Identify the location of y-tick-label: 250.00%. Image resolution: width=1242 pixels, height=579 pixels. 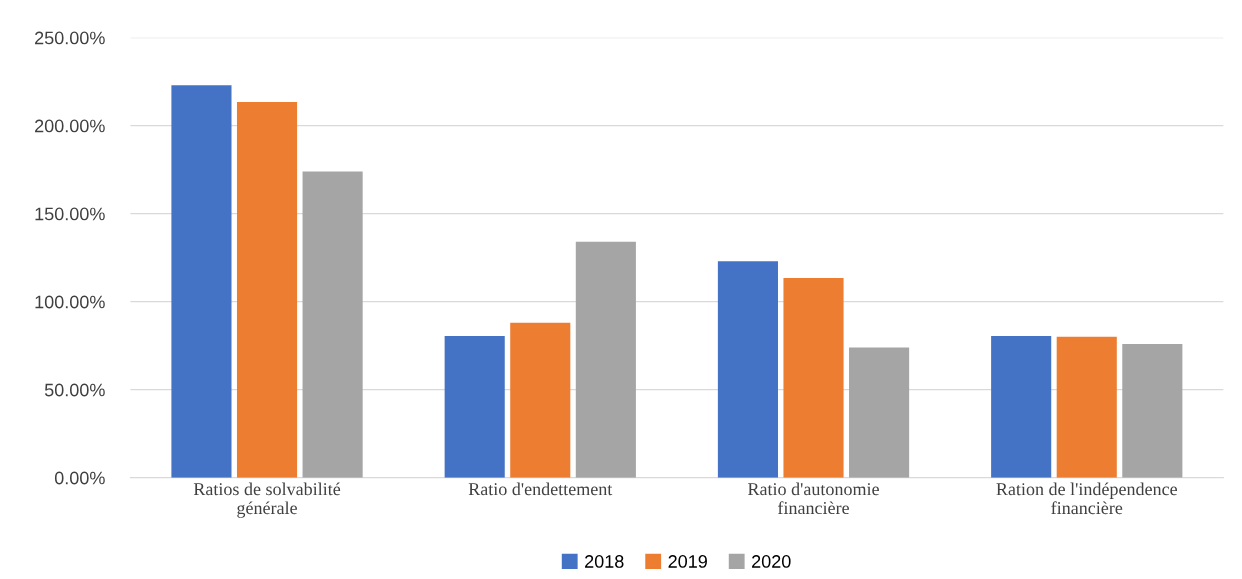
(70, 38).